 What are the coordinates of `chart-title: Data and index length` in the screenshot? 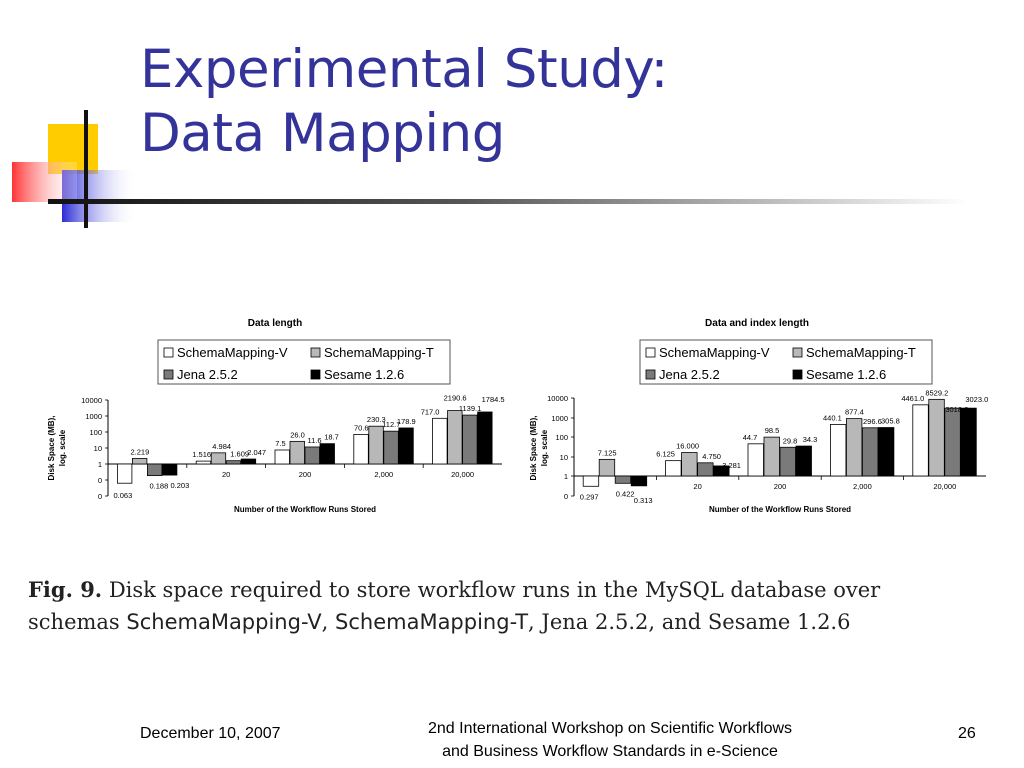 It's located at (757, 323).